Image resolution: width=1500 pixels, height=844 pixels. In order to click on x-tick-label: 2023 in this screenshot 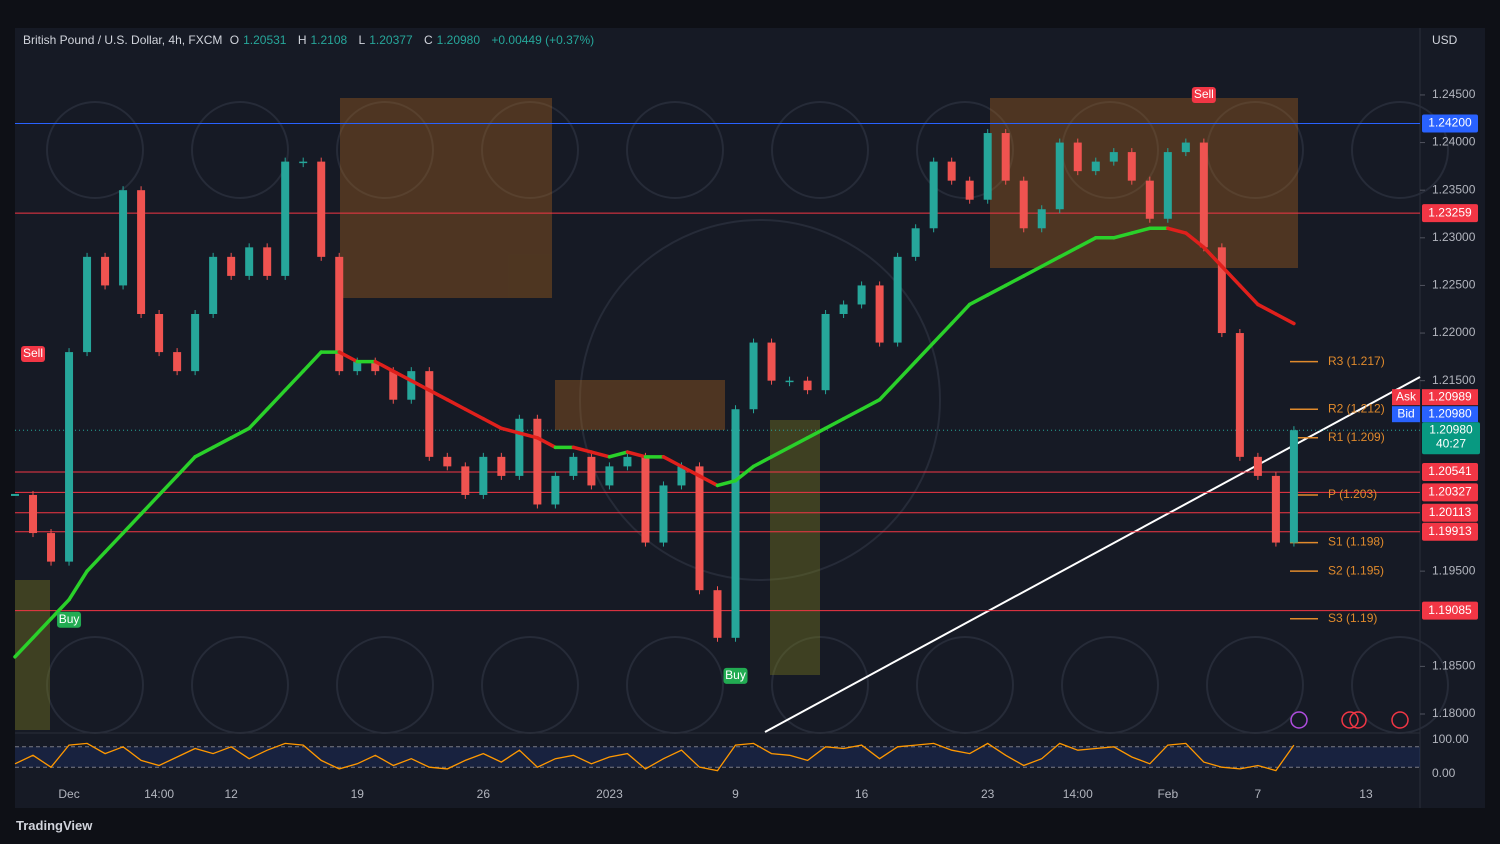, I will do `click(609, 794)`.